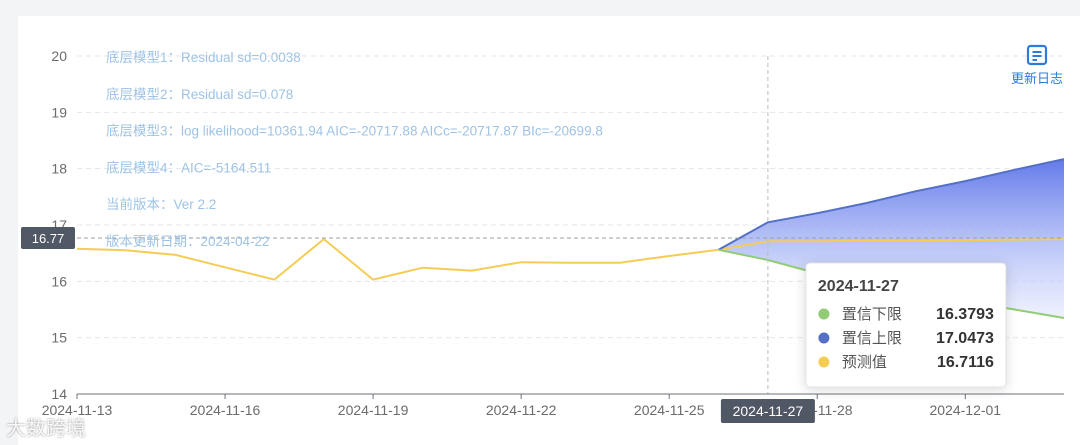  I want to click on model-annotation: 底层模型2：Residual sd=0.078, so click(199, 94).